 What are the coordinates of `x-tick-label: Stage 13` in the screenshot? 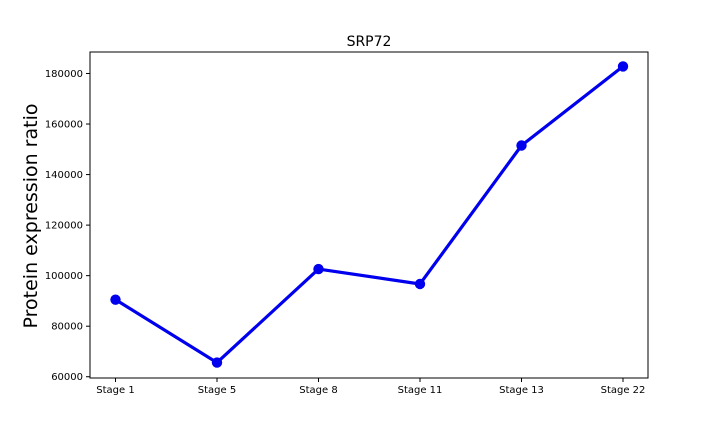 It's located at (521, 390).